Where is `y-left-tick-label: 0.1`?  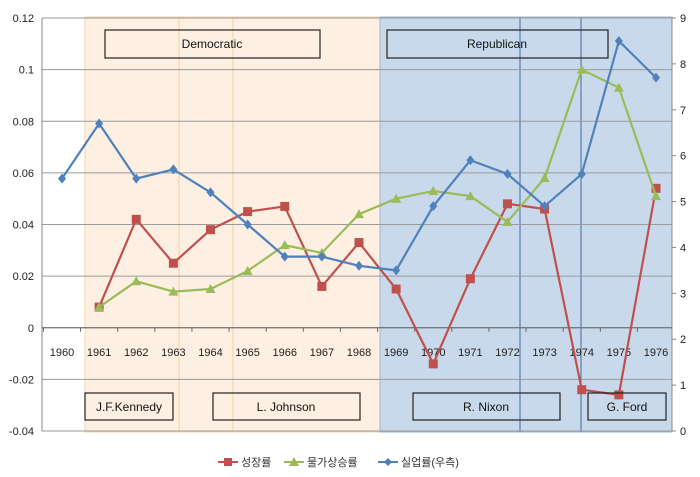
y-left-tick-label: 0.1 is located at coordinates (26, 71).